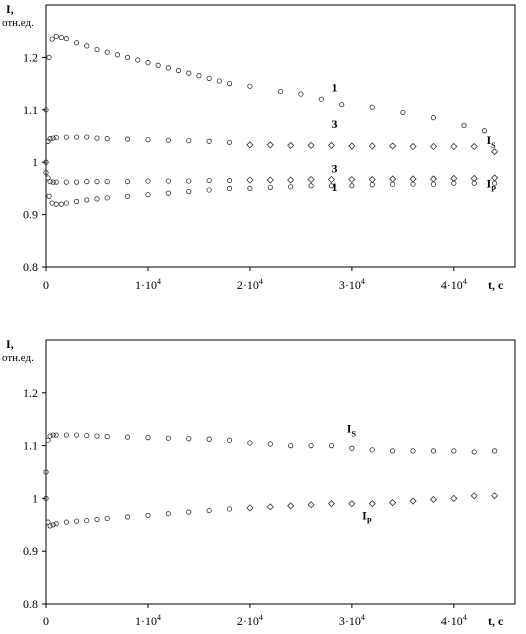  I want to click on y-tick-label: 1, so click(35, 162).